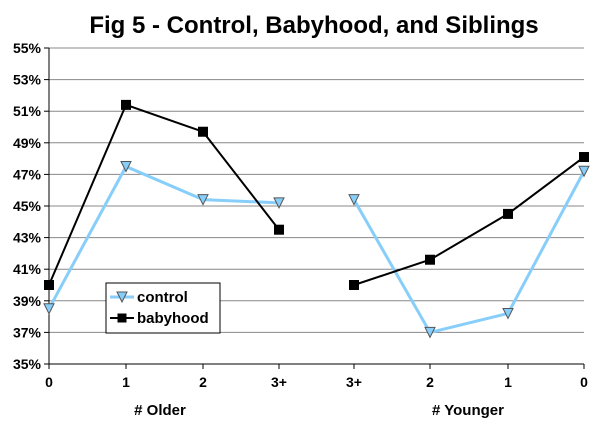  What do you see at coordinates (27, 332) in the screenshot?
I see `y-tick-label: 37%` at bounding box center [27, 332].